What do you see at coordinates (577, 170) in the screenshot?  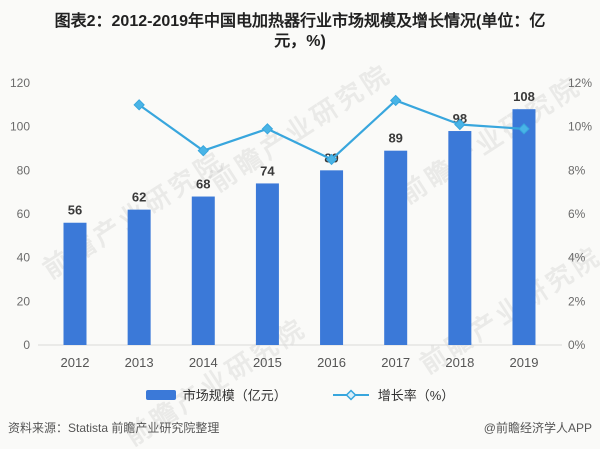 I see `right-axis-tick-label: 8%` at bounding box center [577, 170].